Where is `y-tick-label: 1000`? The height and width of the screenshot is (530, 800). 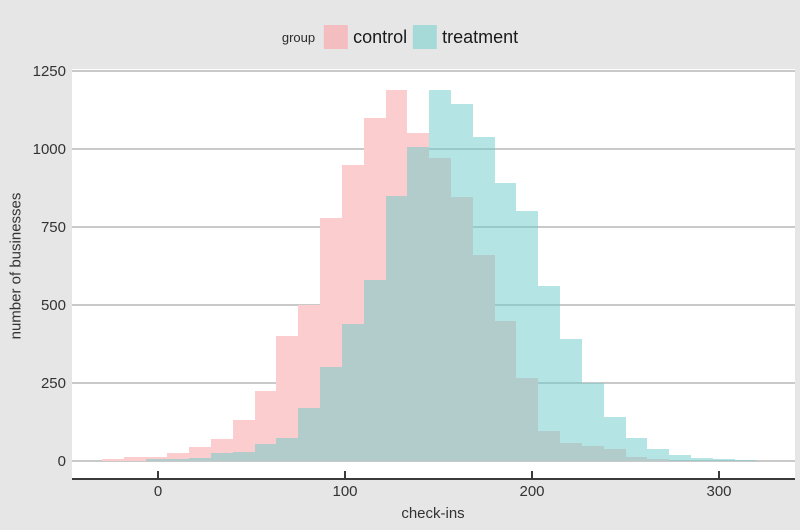
y-tick-label: 1000 is located at coordinates (49, 149).